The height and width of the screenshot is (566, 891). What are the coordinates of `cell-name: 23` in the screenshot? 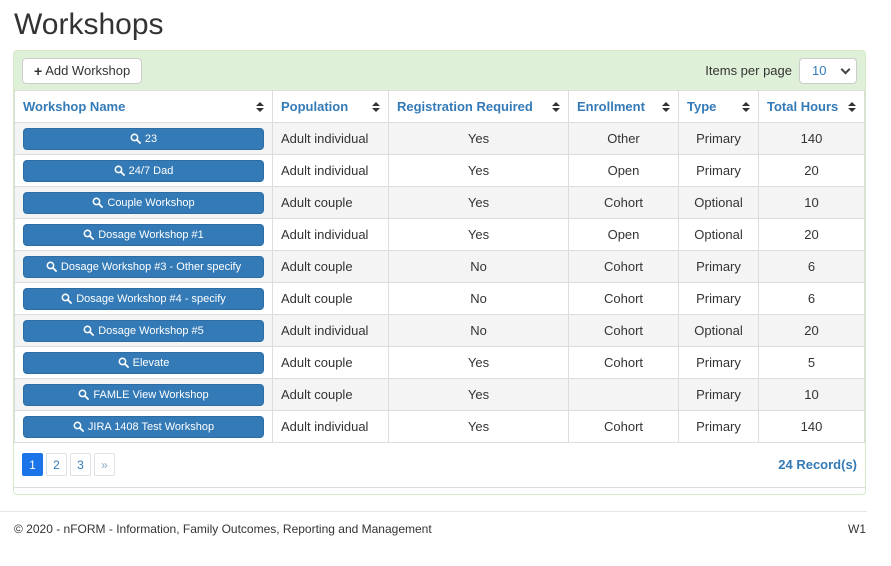 It's located at (143, 138).